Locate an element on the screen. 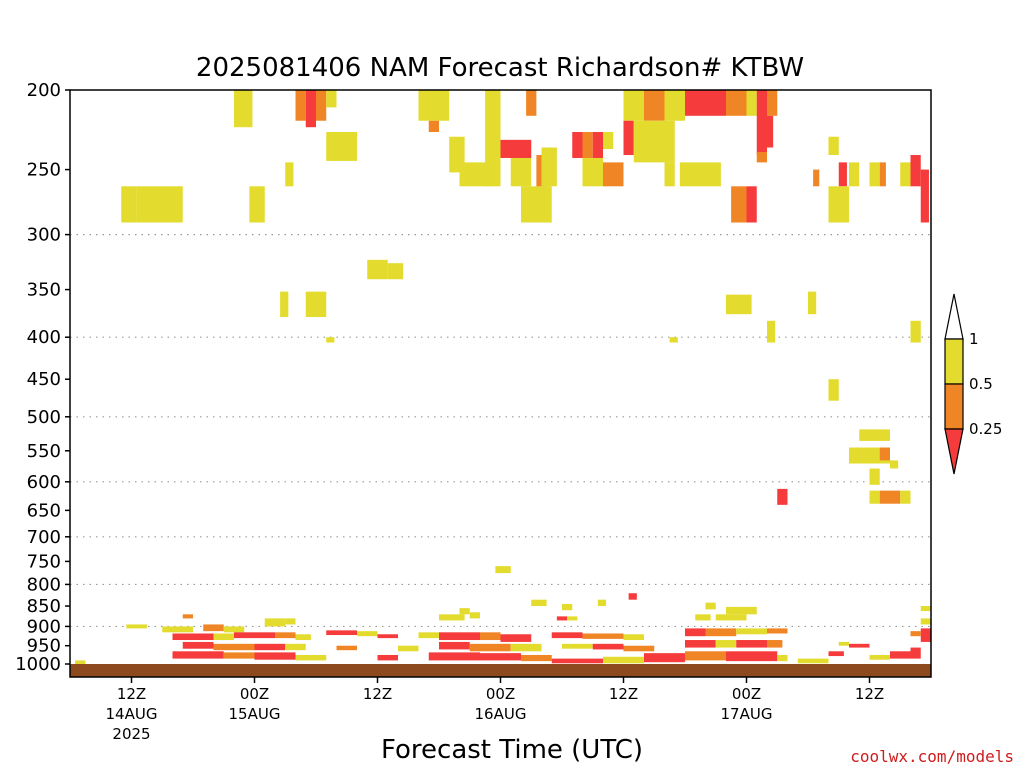 The width and height of the screenshot is (1024, 768). y-tick-label: 1000 is located at coordinates (38, 664).